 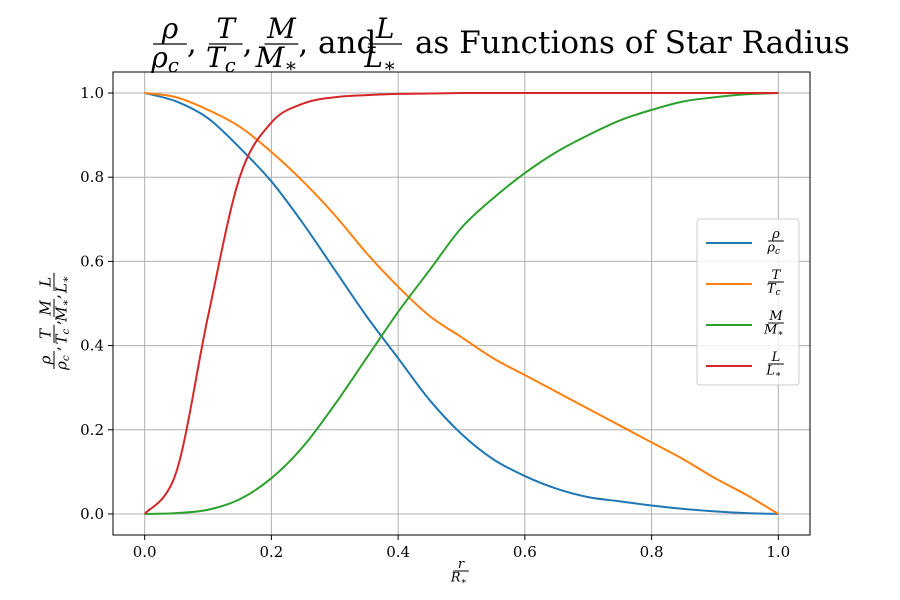 I want to click on legend-label-1-numerator: ρ, so click(x=775, y=234).